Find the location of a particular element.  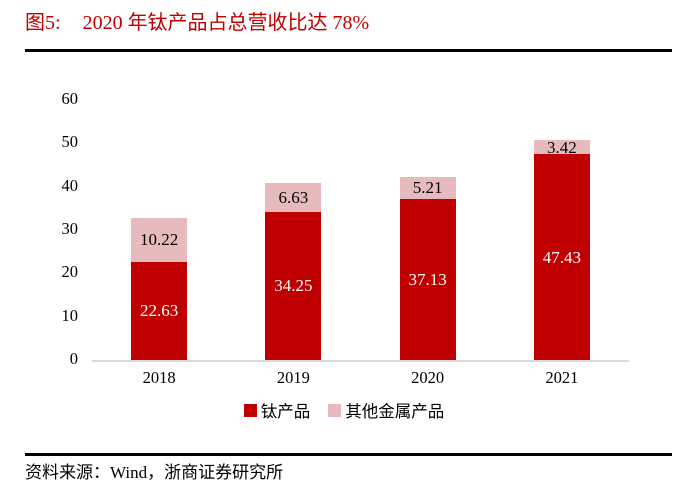

bar-value-label: 6.63 is located at coordinates (293, 197).